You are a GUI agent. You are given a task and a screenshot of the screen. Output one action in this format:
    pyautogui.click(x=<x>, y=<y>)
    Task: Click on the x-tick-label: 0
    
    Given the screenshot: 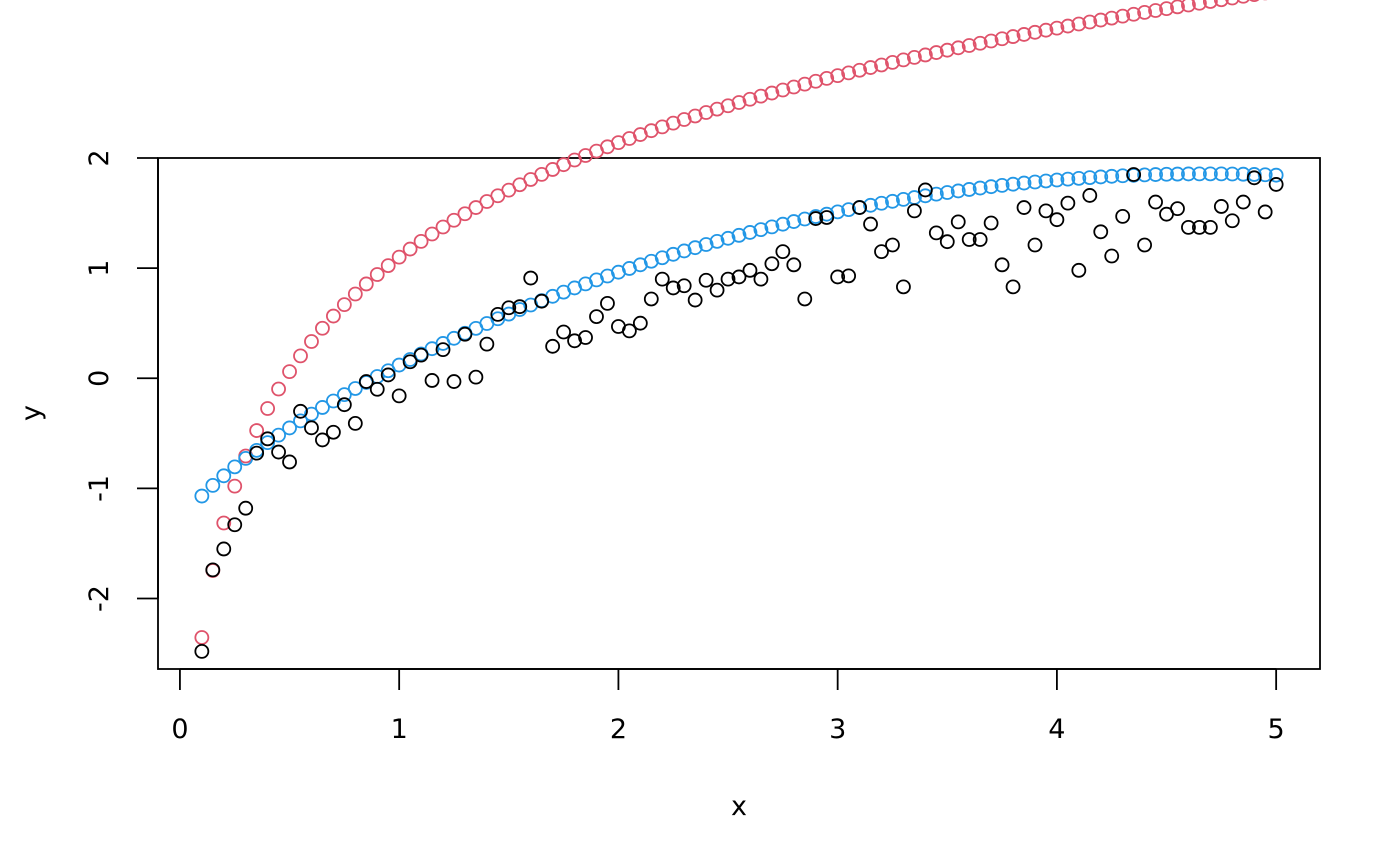 What is the action you would take?
    pyautogui.click(x=179, y=729)
    